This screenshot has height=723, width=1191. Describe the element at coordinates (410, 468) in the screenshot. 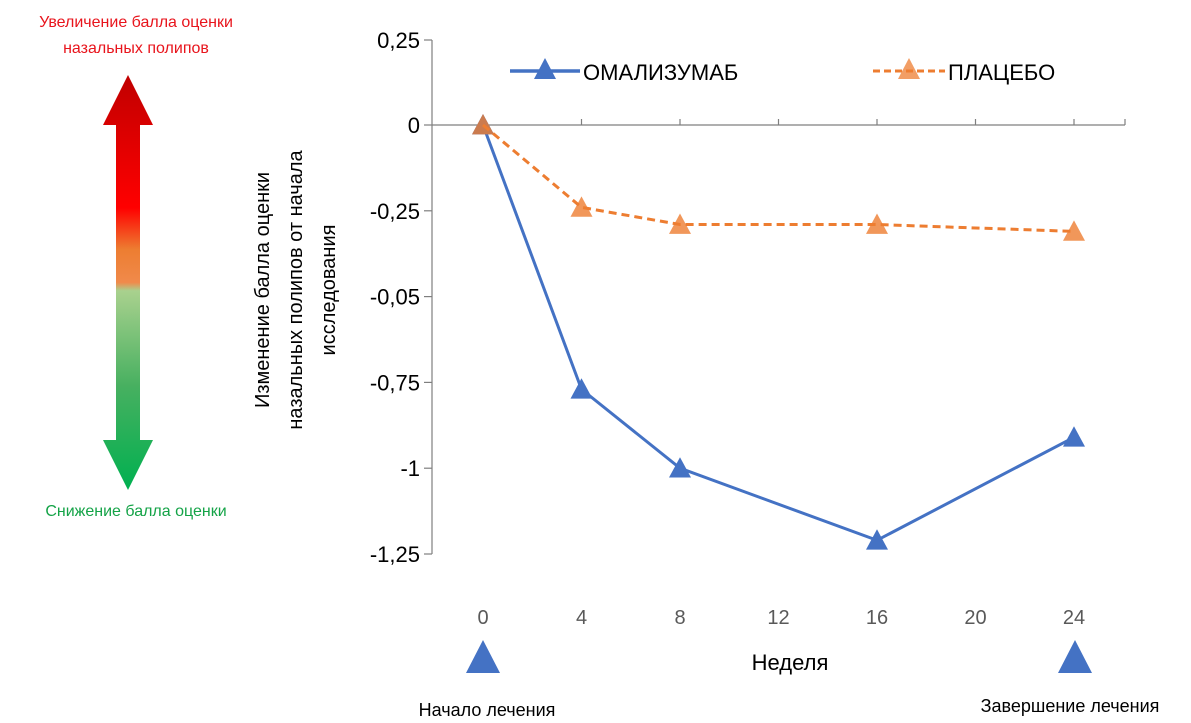

I see `y-tick-label: -1` at that location.